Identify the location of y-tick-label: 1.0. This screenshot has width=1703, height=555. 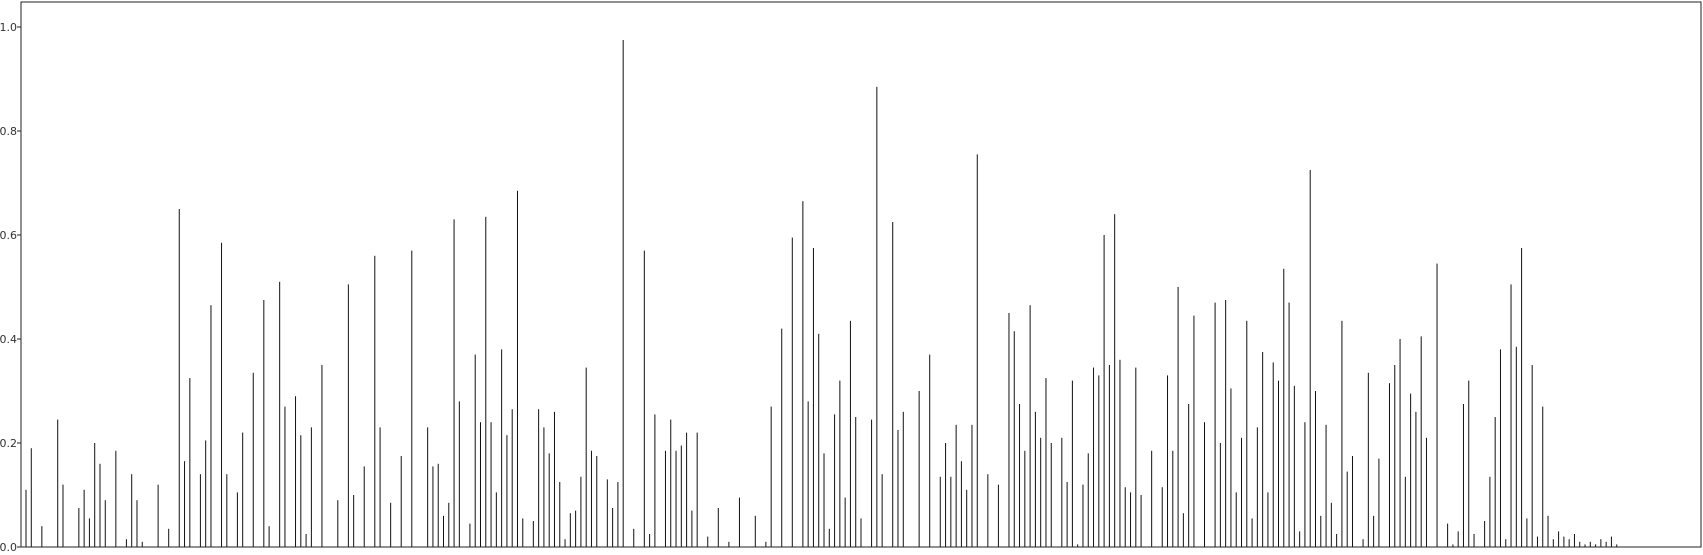
(8, 27).